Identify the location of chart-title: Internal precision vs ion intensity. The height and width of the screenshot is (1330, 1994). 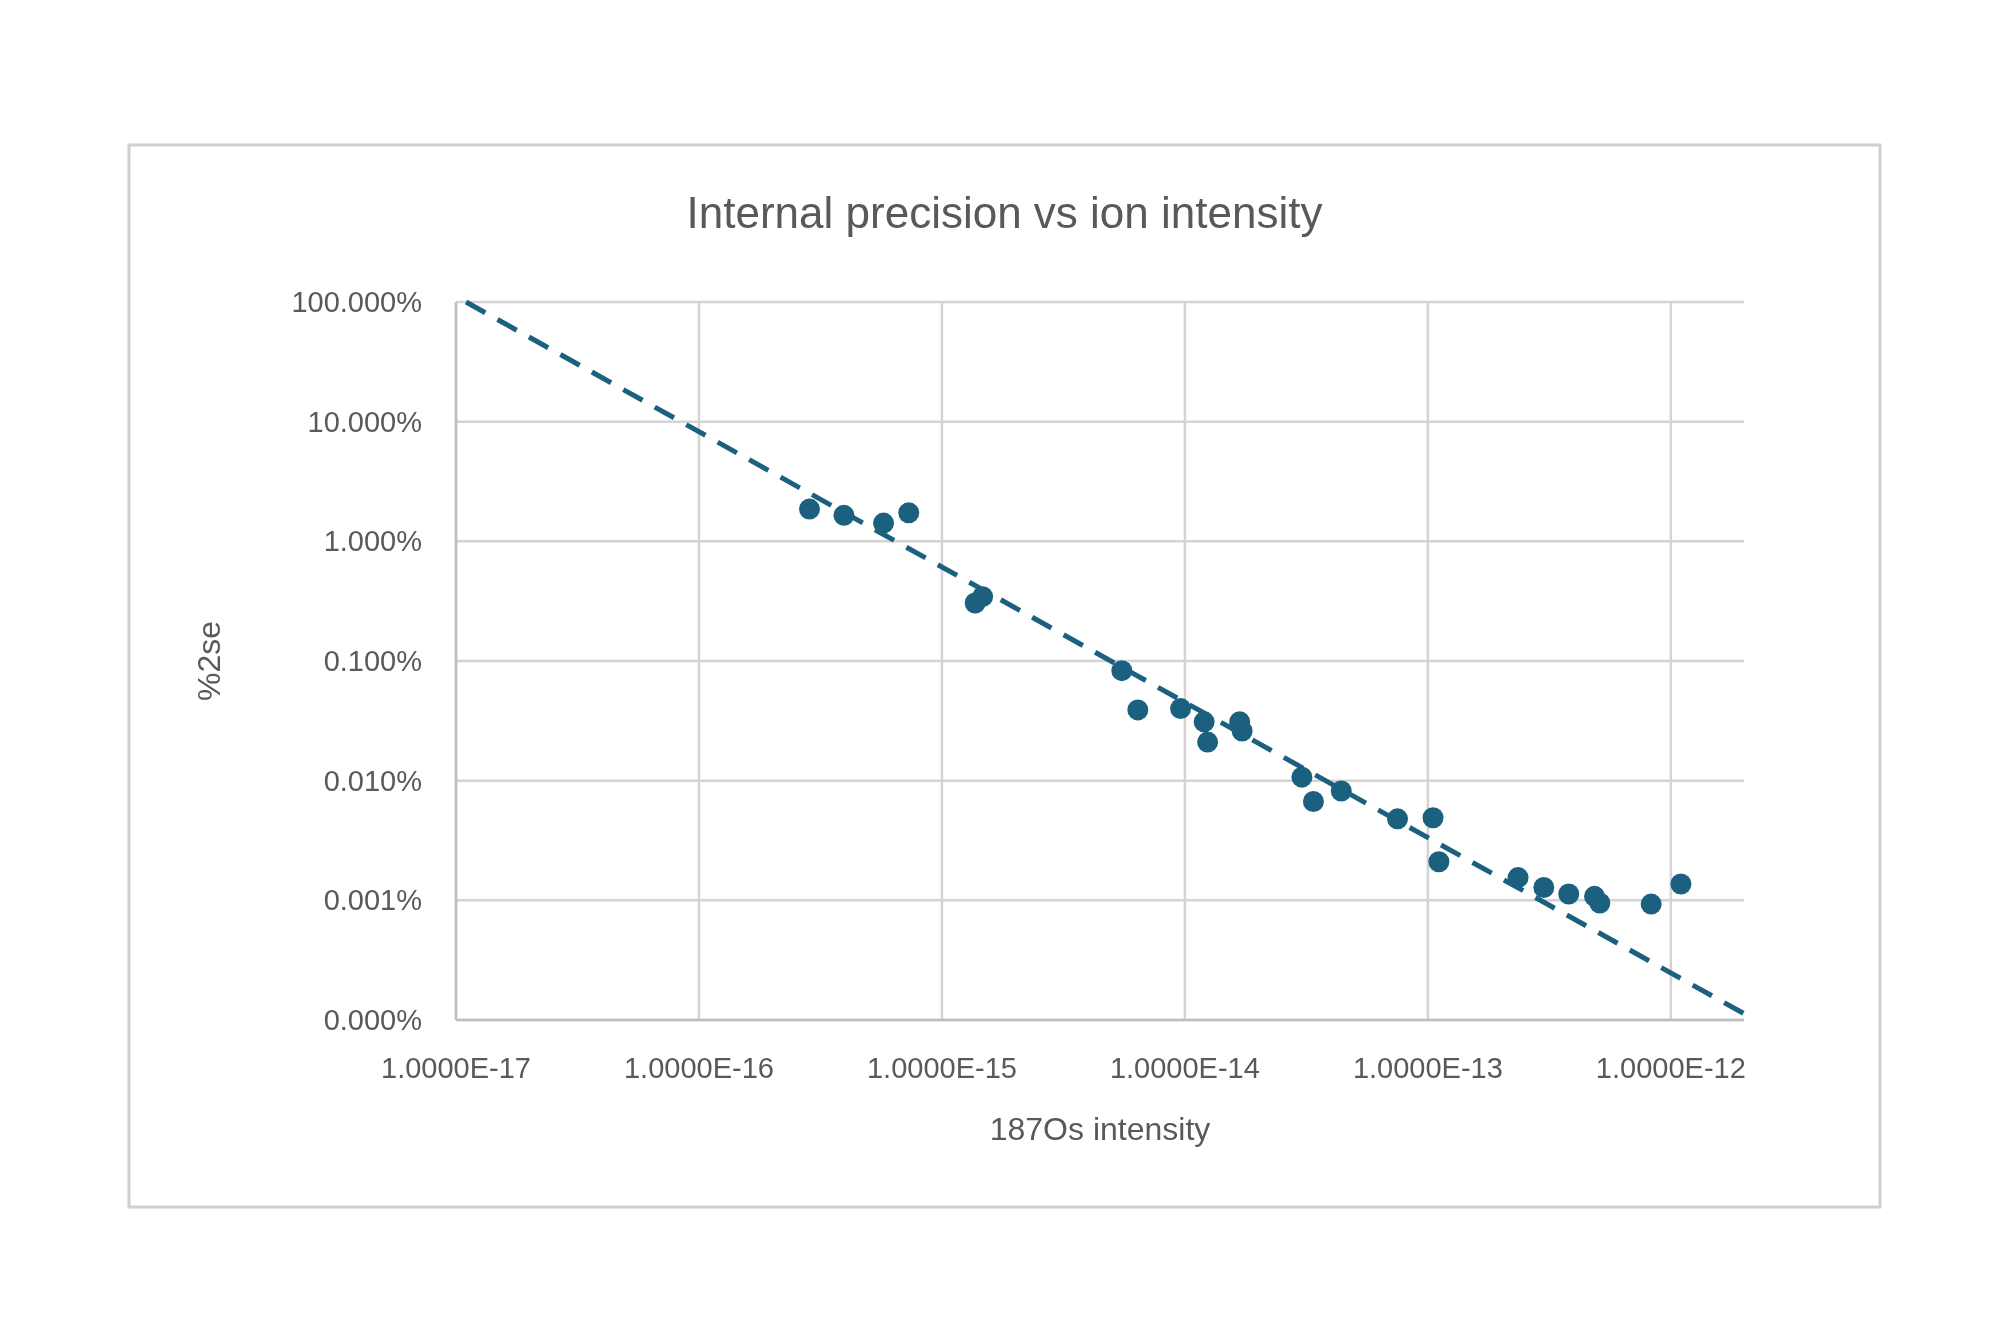
(1004, 212).